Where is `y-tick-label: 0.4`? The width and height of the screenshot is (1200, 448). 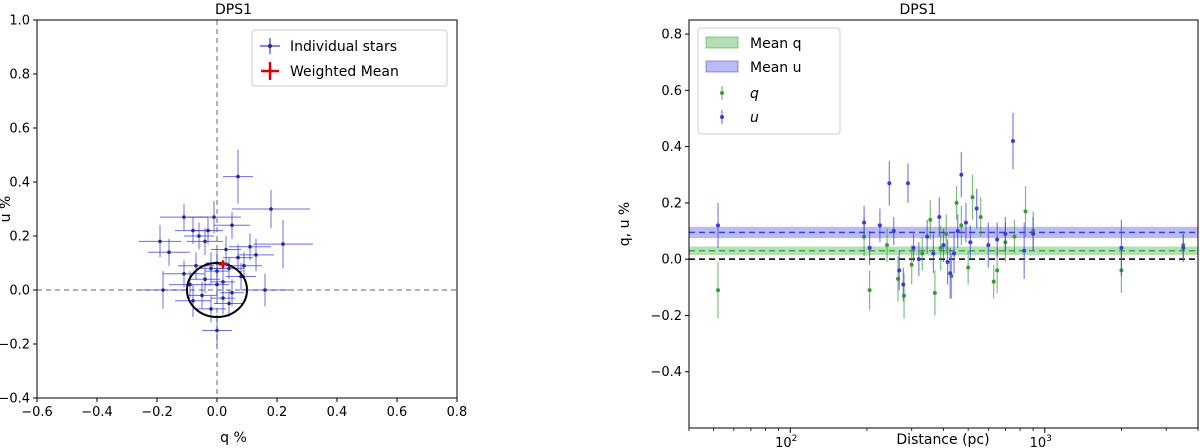 y-tick-label: 0.4 is located at coordinates (19, 183).